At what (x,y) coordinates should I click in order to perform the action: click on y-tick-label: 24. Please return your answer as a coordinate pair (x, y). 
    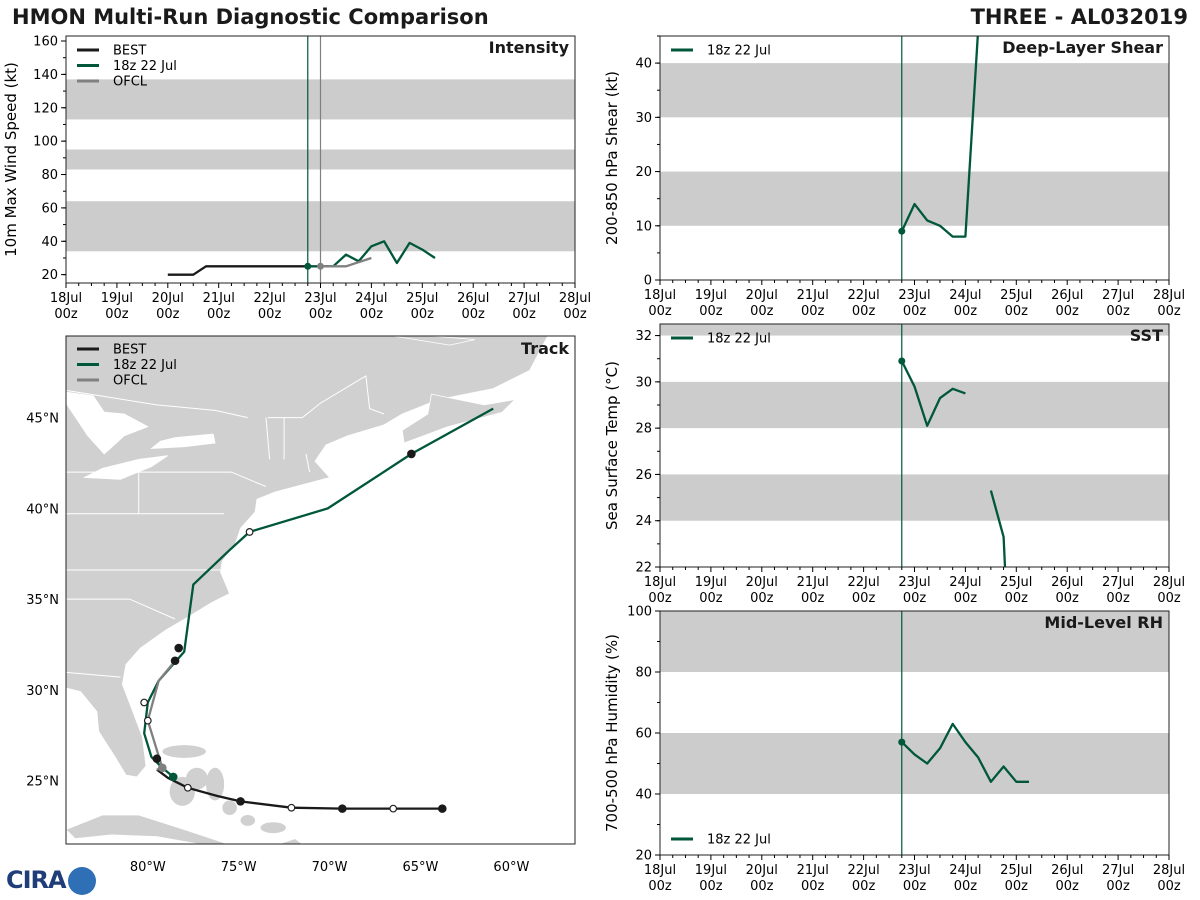
    Looking at the image, I should click on (643, 521).